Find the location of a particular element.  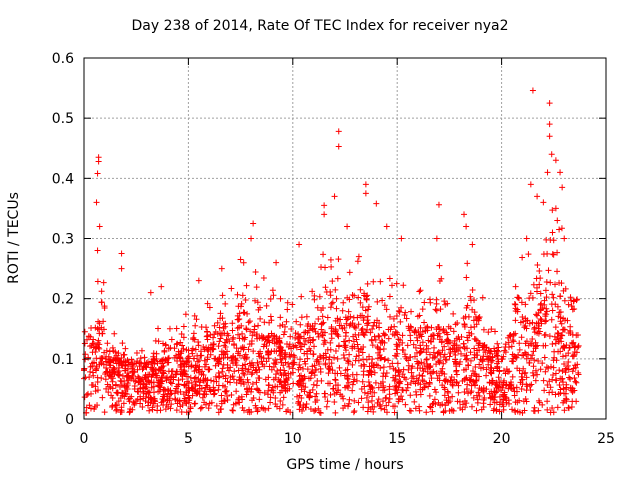

y-tick-label: 0.3 is located at coordinates (63, 240).